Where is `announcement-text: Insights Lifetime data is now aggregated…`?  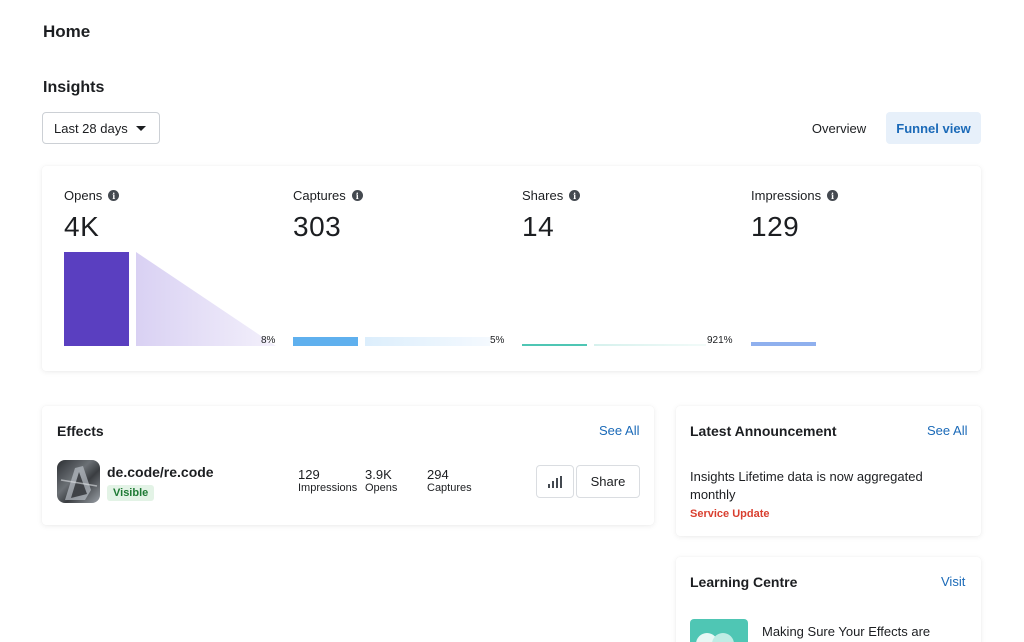
announcement-text: Insights Lifetime data is now aggregated… is located at coordinates (806, 485).